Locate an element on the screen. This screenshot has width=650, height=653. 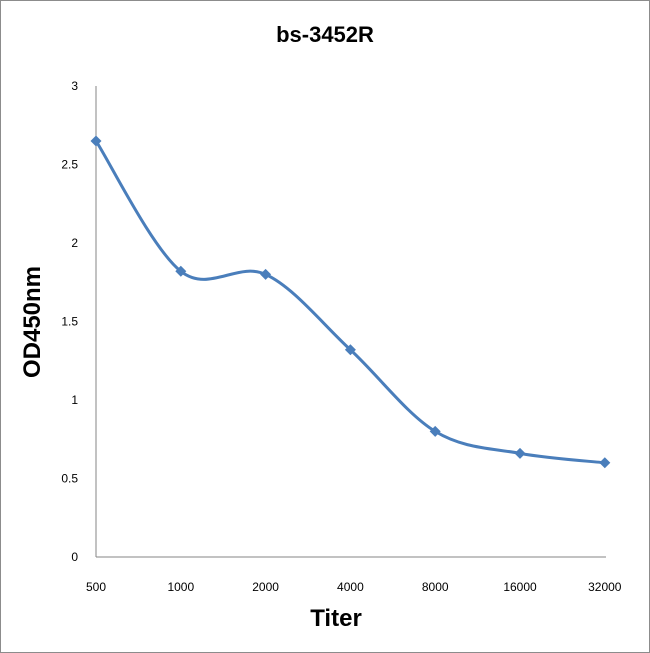
x-tick-label: 2000 is located at coordinates (265, 587).